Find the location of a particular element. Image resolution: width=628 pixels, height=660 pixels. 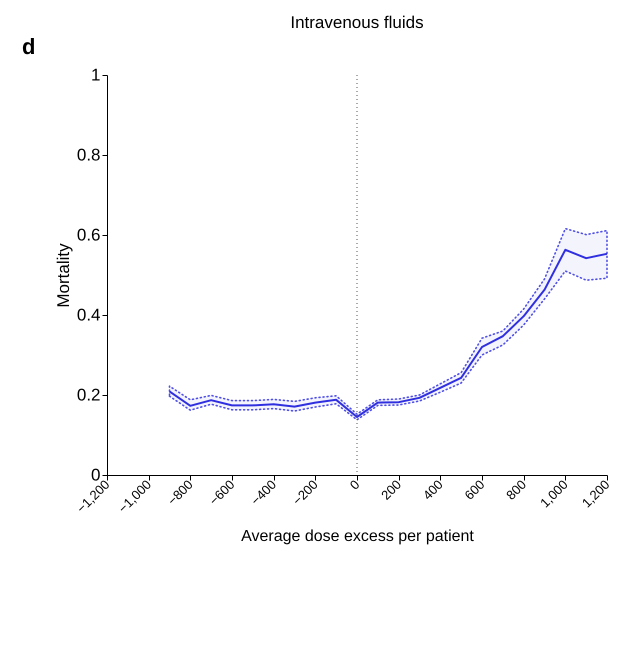

x-tick-label: 800 is located at coordinates (516, 489).